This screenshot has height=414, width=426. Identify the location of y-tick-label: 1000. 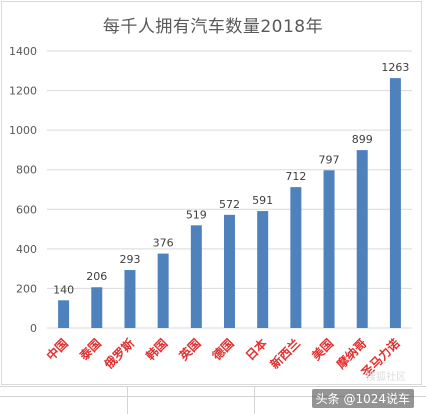
(23, 130).